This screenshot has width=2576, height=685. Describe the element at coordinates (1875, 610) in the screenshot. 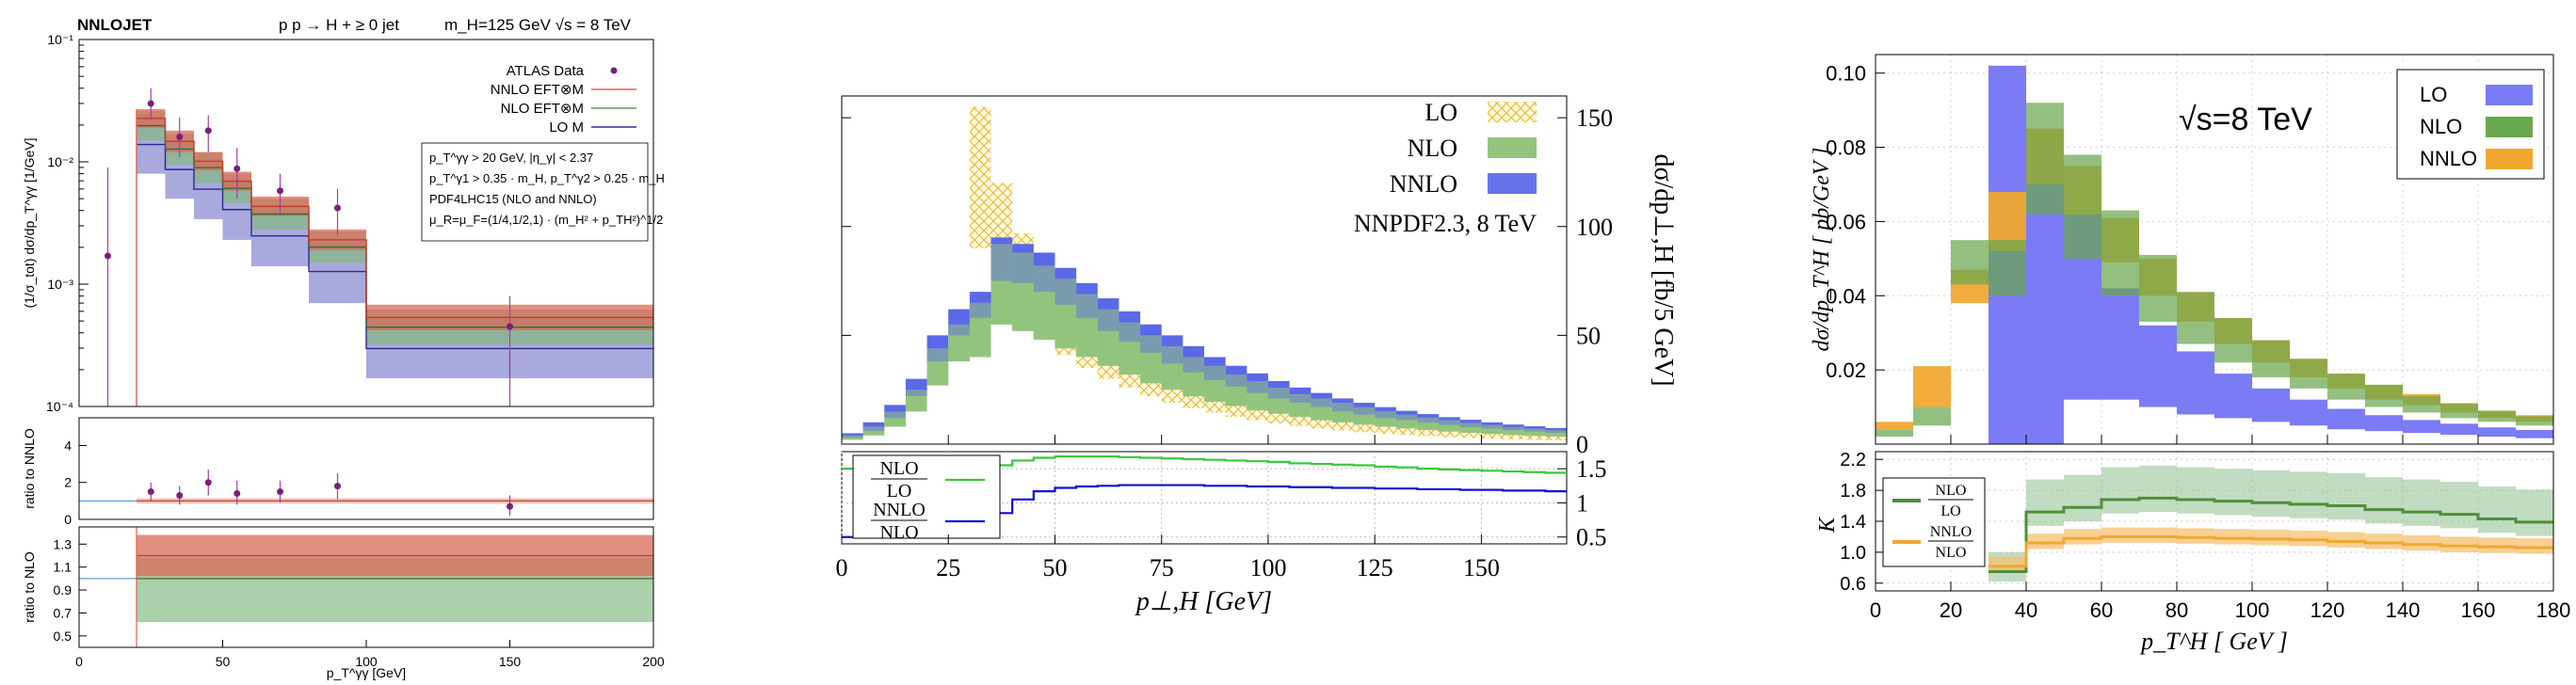

I see `x-tick-label: 0` at that location.